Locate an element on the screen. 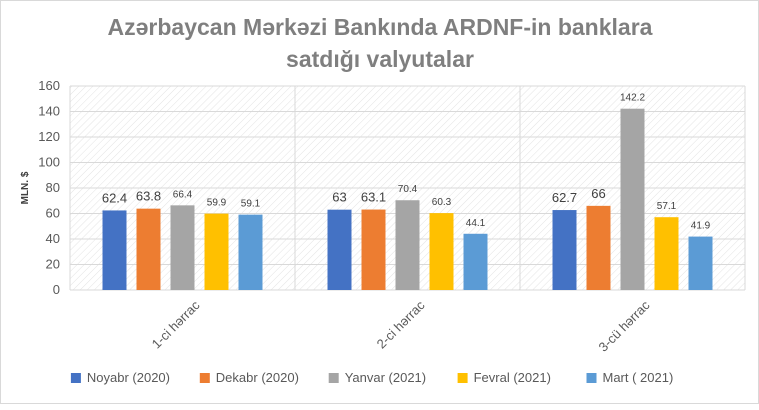 Image resolution: width=759 pixels, height=410 pixels. data-label: 63.8 is located at coordinates (148, 196).